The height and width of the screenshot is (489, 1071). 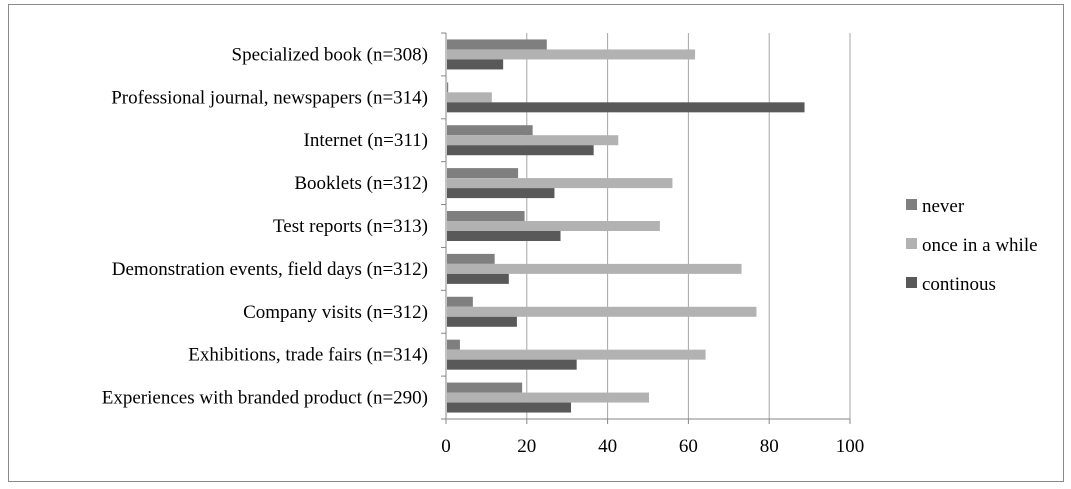 What do you see at coordinates (943, 206) in the screenshot?
I see `legend-label-never: never` at bounding box center [943, 206].